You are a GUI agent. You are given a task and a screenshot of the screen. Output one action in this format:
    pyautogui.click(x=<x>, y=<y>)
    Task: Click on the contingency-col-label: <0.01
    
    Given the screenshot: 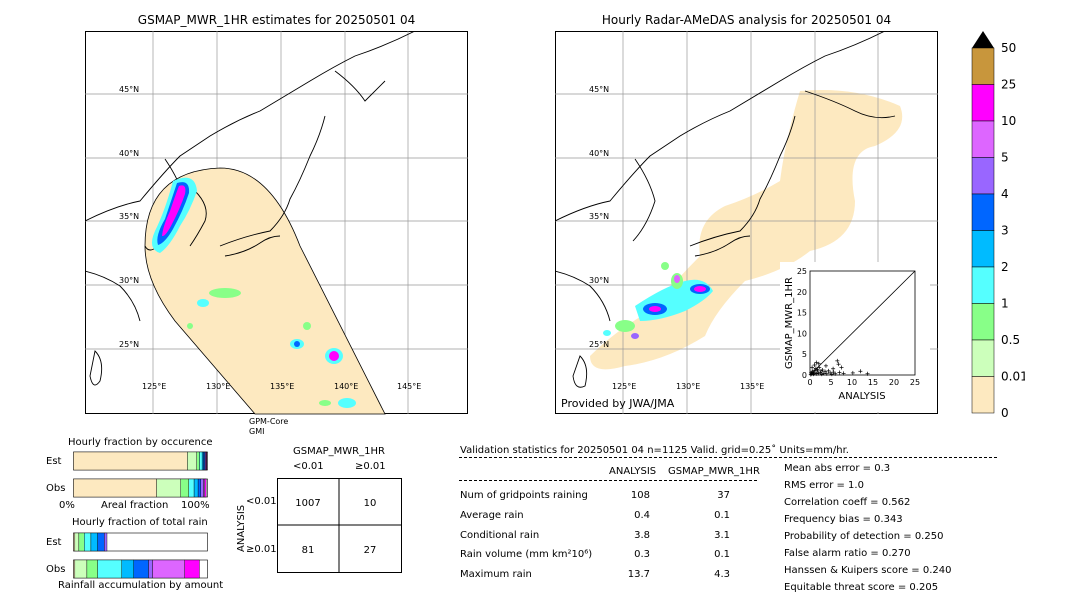 What is the action you would take?
    pyautogui.click(x=308, y=466)
    